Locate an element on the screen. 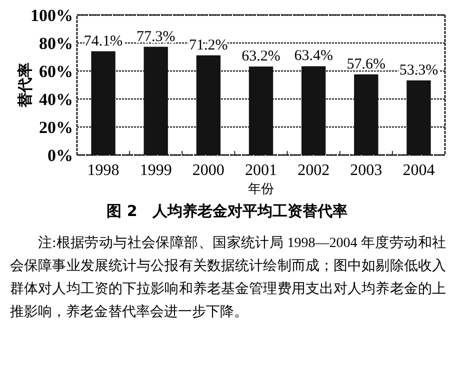 The height and width of the screenshot is (373, 454). data-label: 63.2% is located at coordinates (261, 56).